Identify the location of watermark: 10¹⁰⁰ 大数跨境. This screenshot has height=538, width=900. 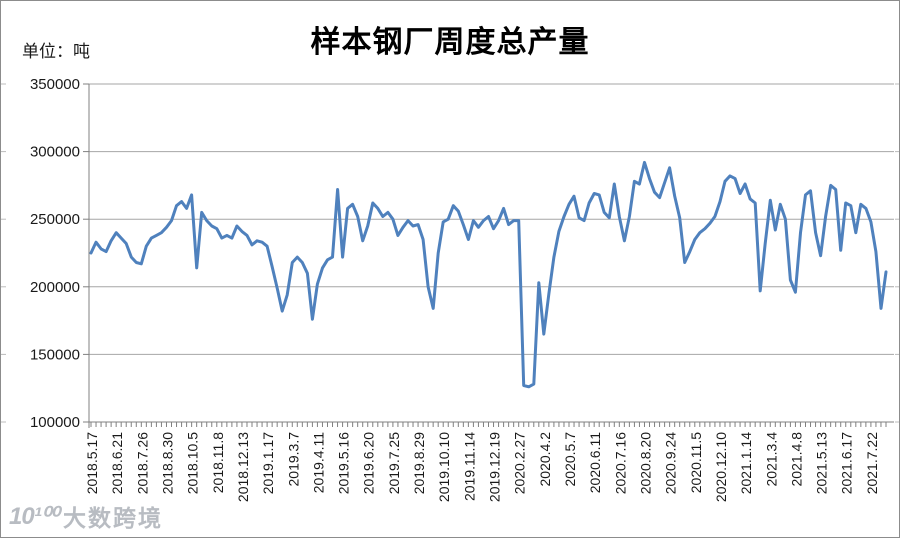
(86, 516).